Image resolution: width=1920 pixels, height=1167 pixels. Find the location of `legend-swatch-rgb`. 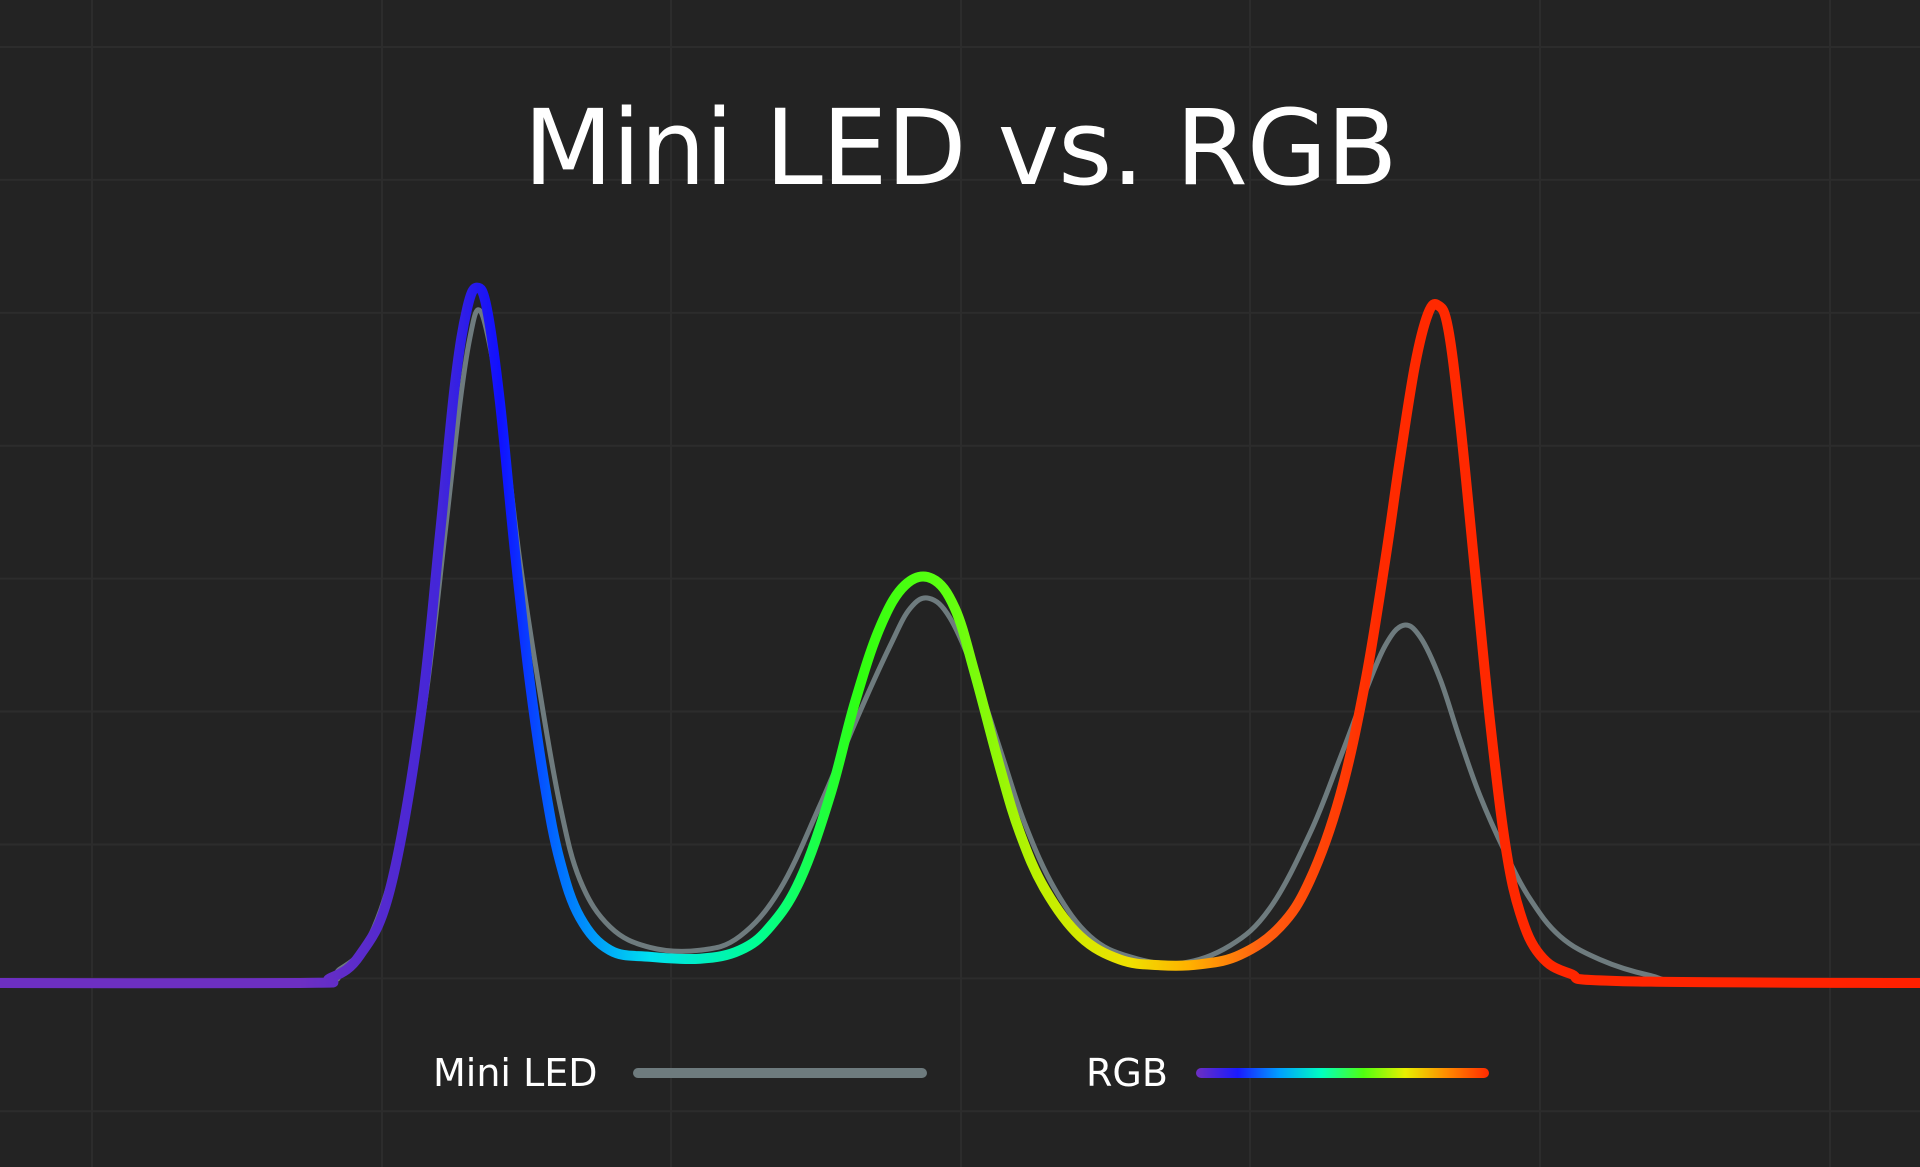

legend-swatch-rgb is located at coordinates (1342, 1073).